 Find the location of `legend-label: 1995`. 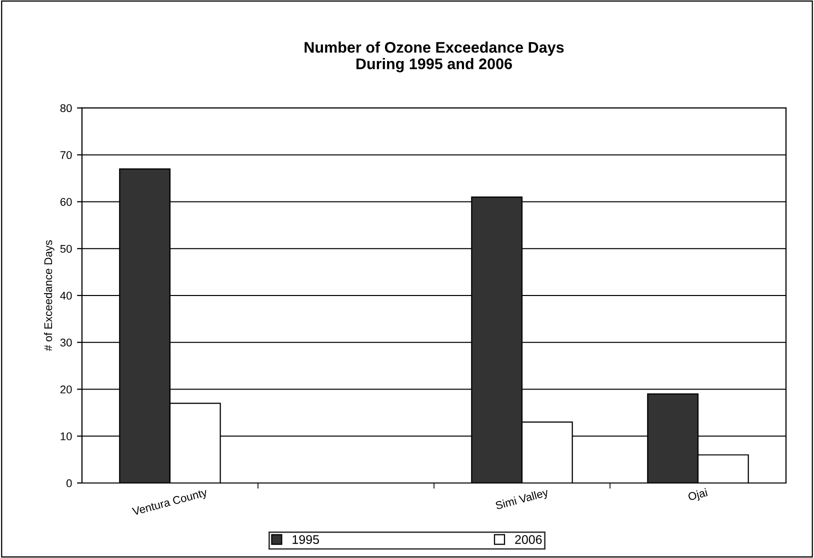

legend-label: 1995 is located at coordinates (305, 539).